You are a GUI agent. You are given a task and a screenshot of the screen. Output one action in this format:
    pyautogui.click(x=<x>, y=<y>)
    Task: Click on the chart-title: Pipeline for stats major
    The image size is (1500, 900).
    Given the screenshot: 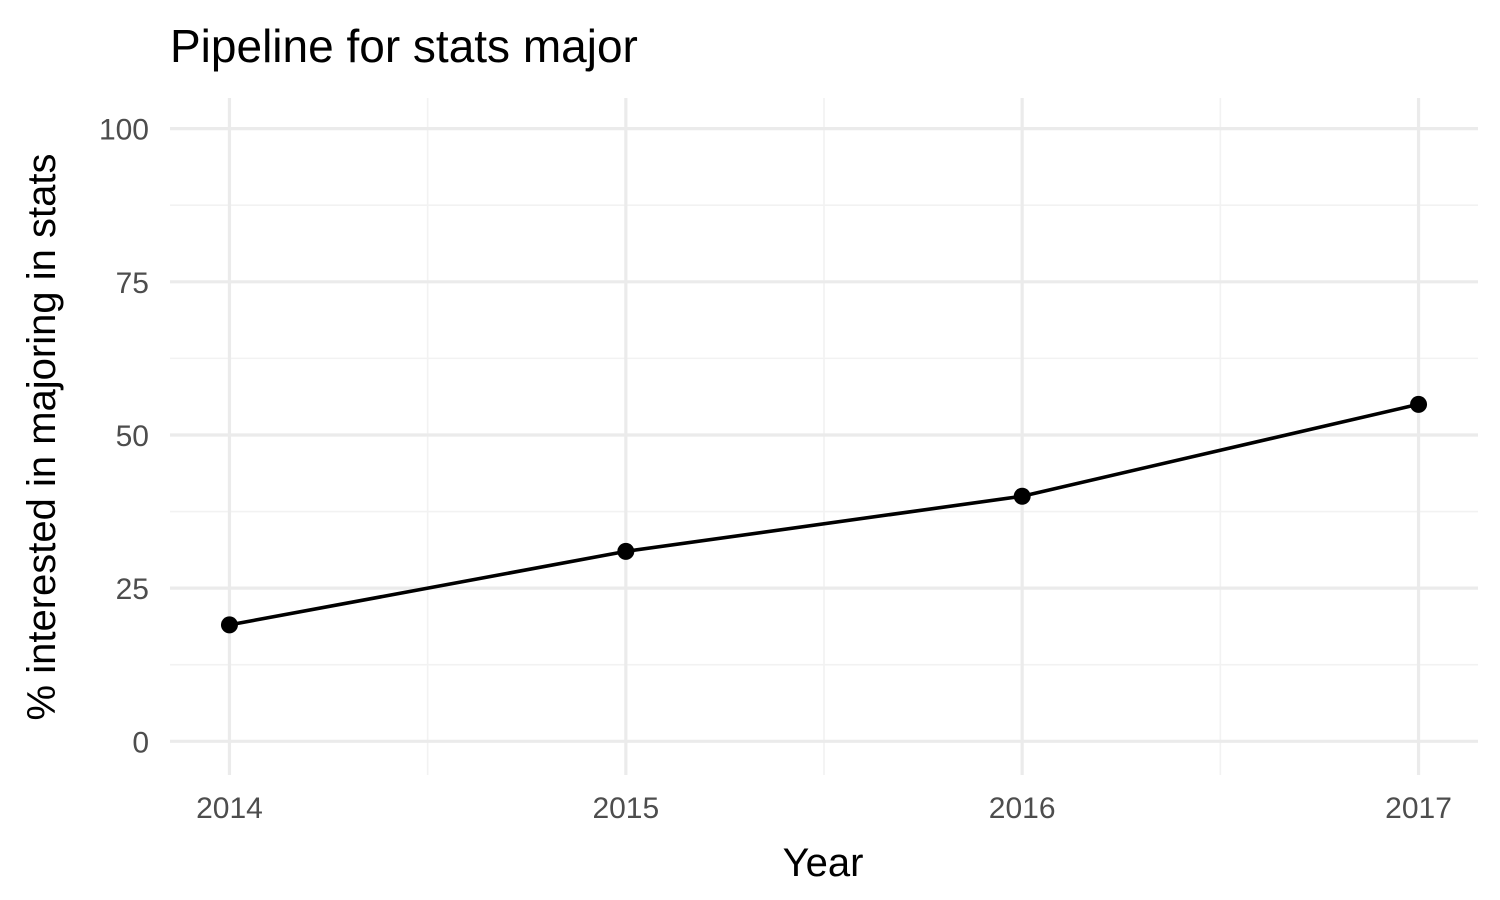 What is the action you would take?
    pyautogui.click(x=404, y=46)
    